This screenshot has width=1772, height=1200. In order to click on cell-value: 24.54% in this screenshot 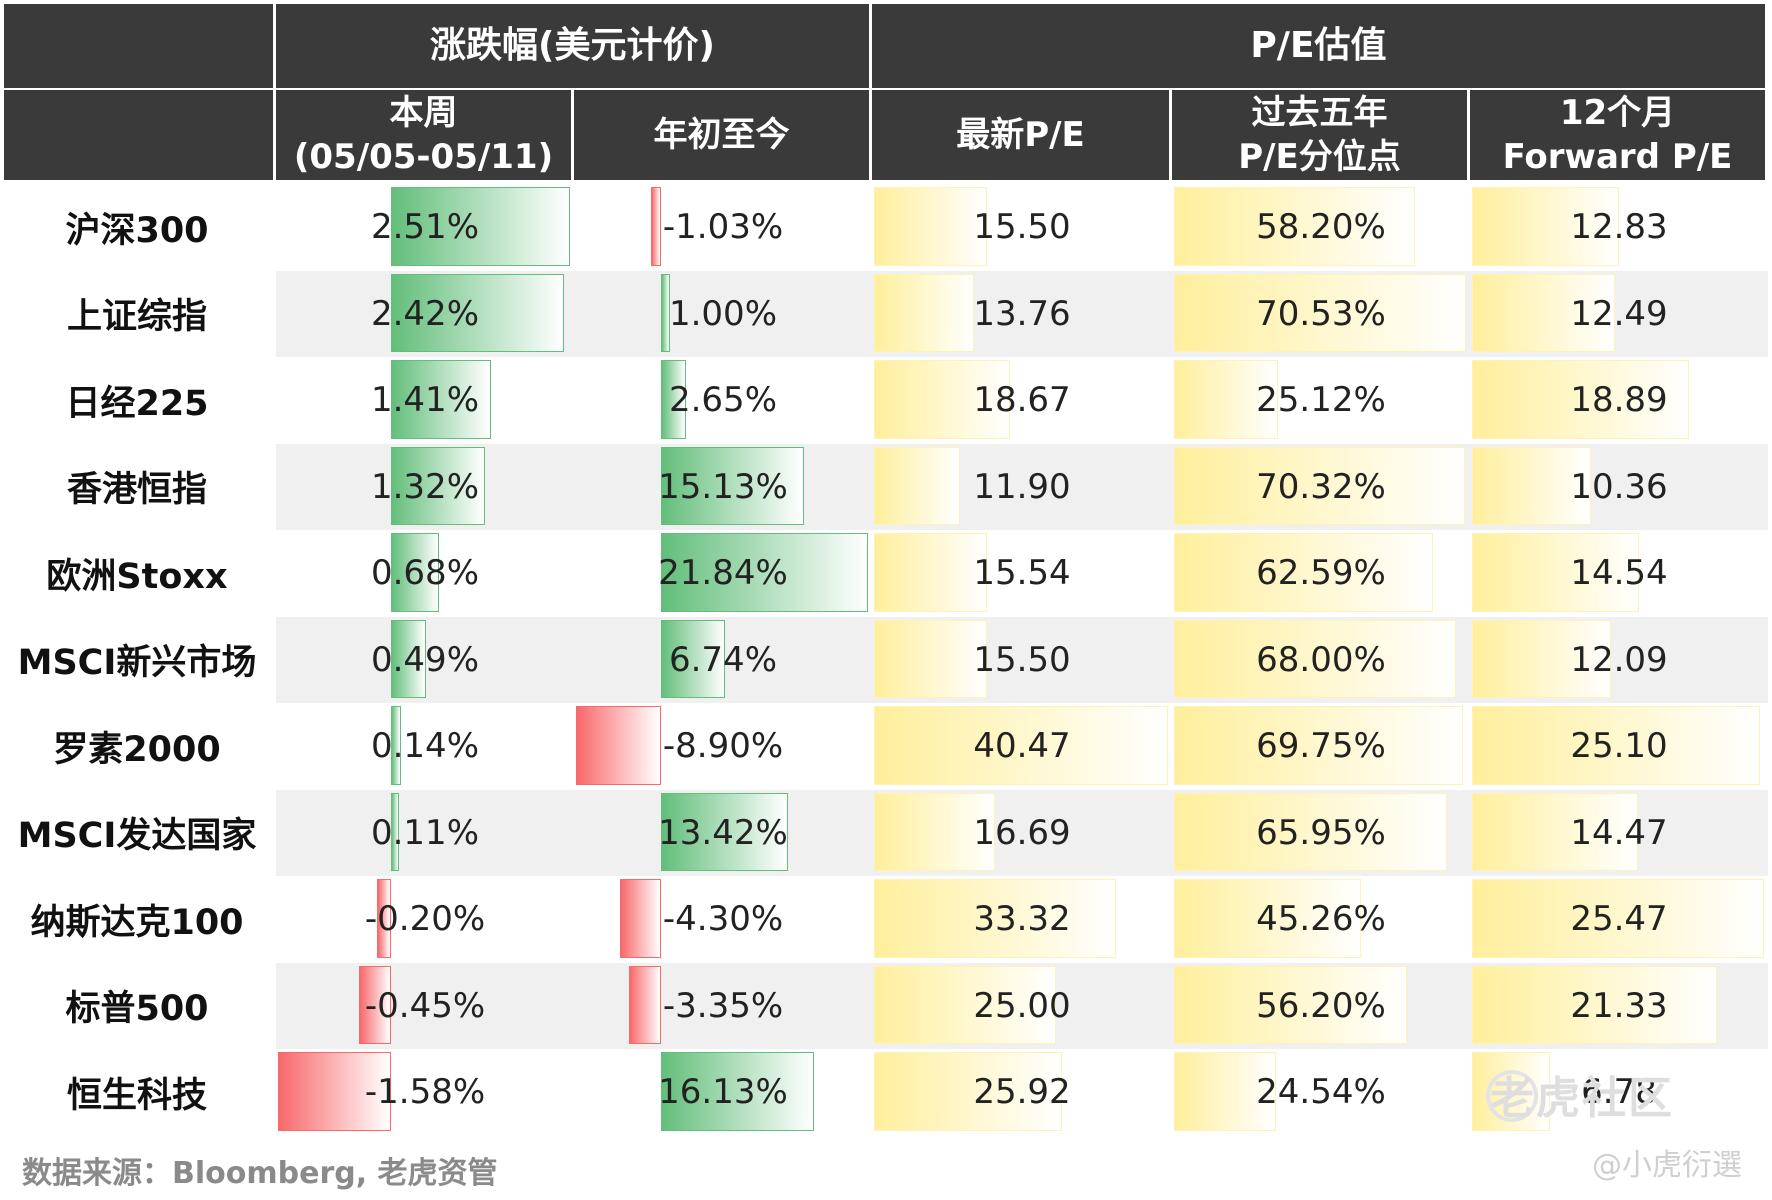, I will do `click(1321, 1092)`.